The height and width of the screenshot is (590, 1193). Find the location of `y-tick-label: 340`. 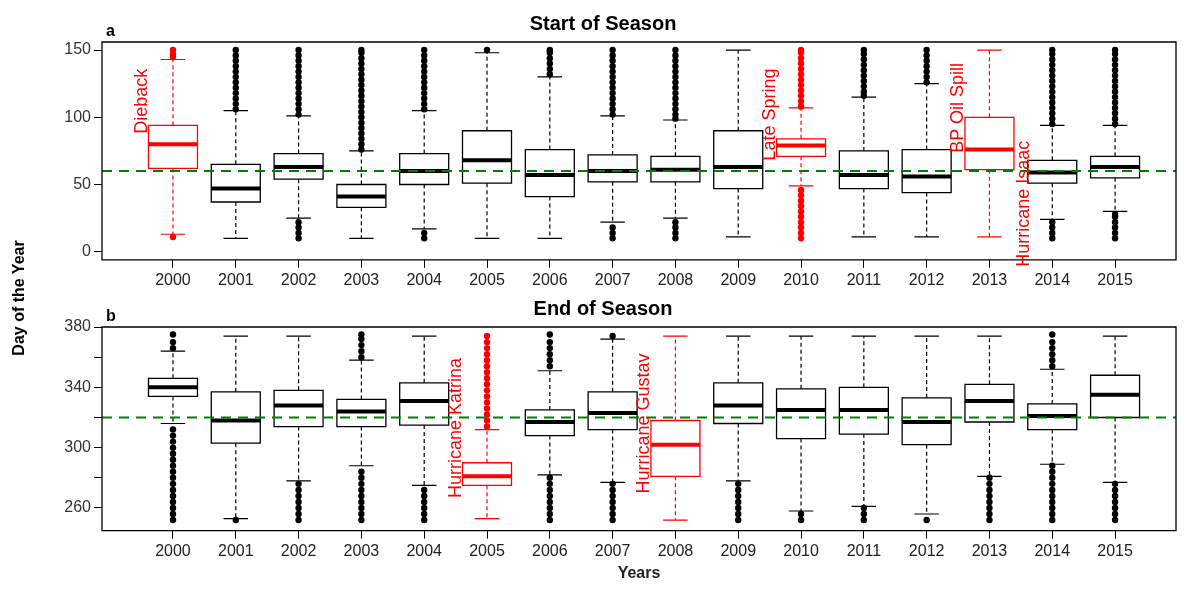

y-tick-label: 340 is located at coordinates (78, 386).